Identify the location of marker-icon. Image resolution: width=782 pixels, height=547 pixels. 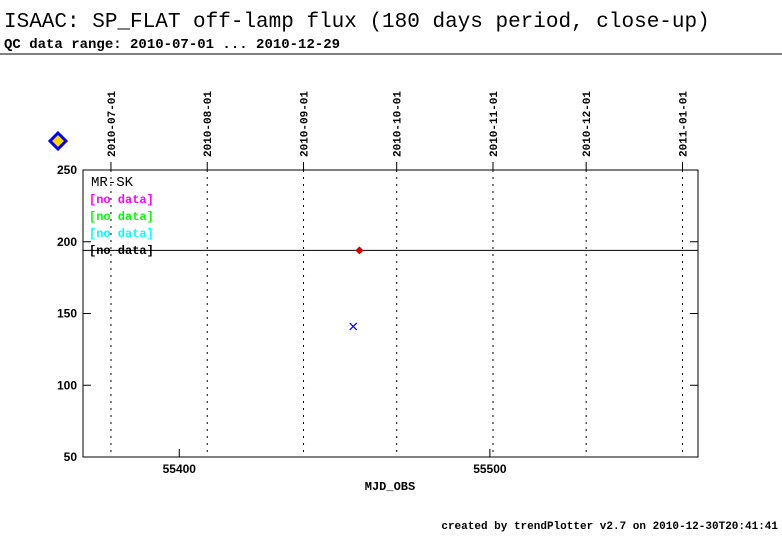
(58, 141).